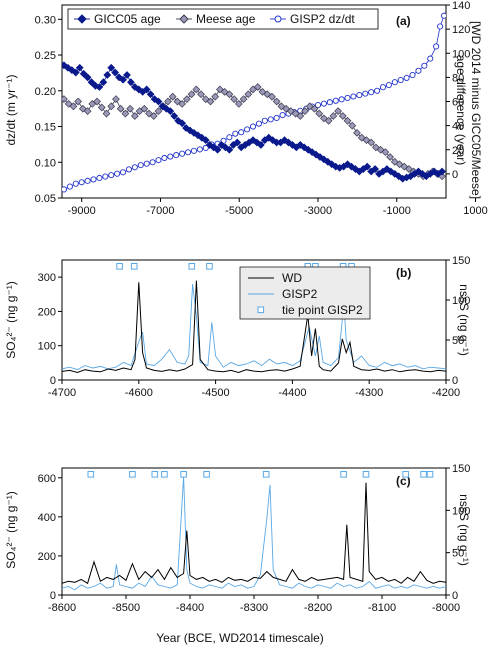  What do you see at coordinates (403, 273) in the screenshot?
I see `panel-b-letter: (b)` at bounding box center [403, 273].